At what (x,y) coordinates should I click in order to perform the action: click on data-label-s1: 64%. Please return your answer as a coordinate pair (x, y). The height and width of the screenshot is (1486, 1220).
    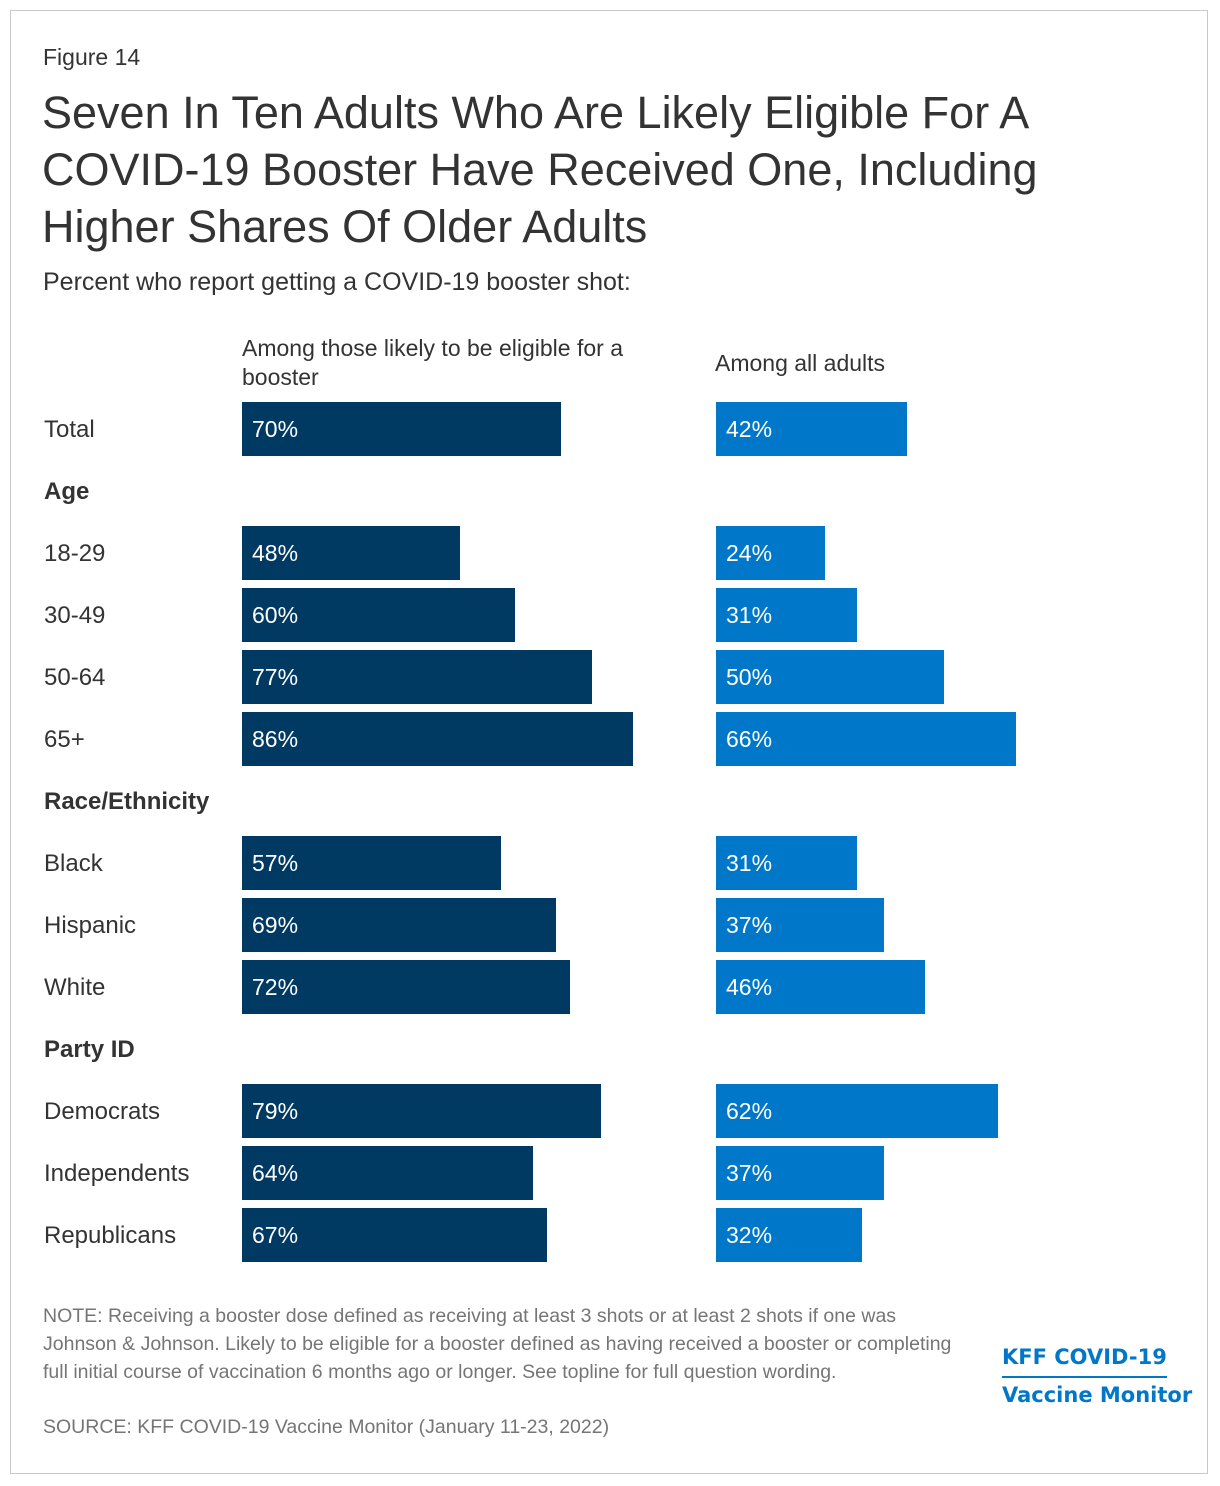
    Looking at the image, I should click on (275, 1173).